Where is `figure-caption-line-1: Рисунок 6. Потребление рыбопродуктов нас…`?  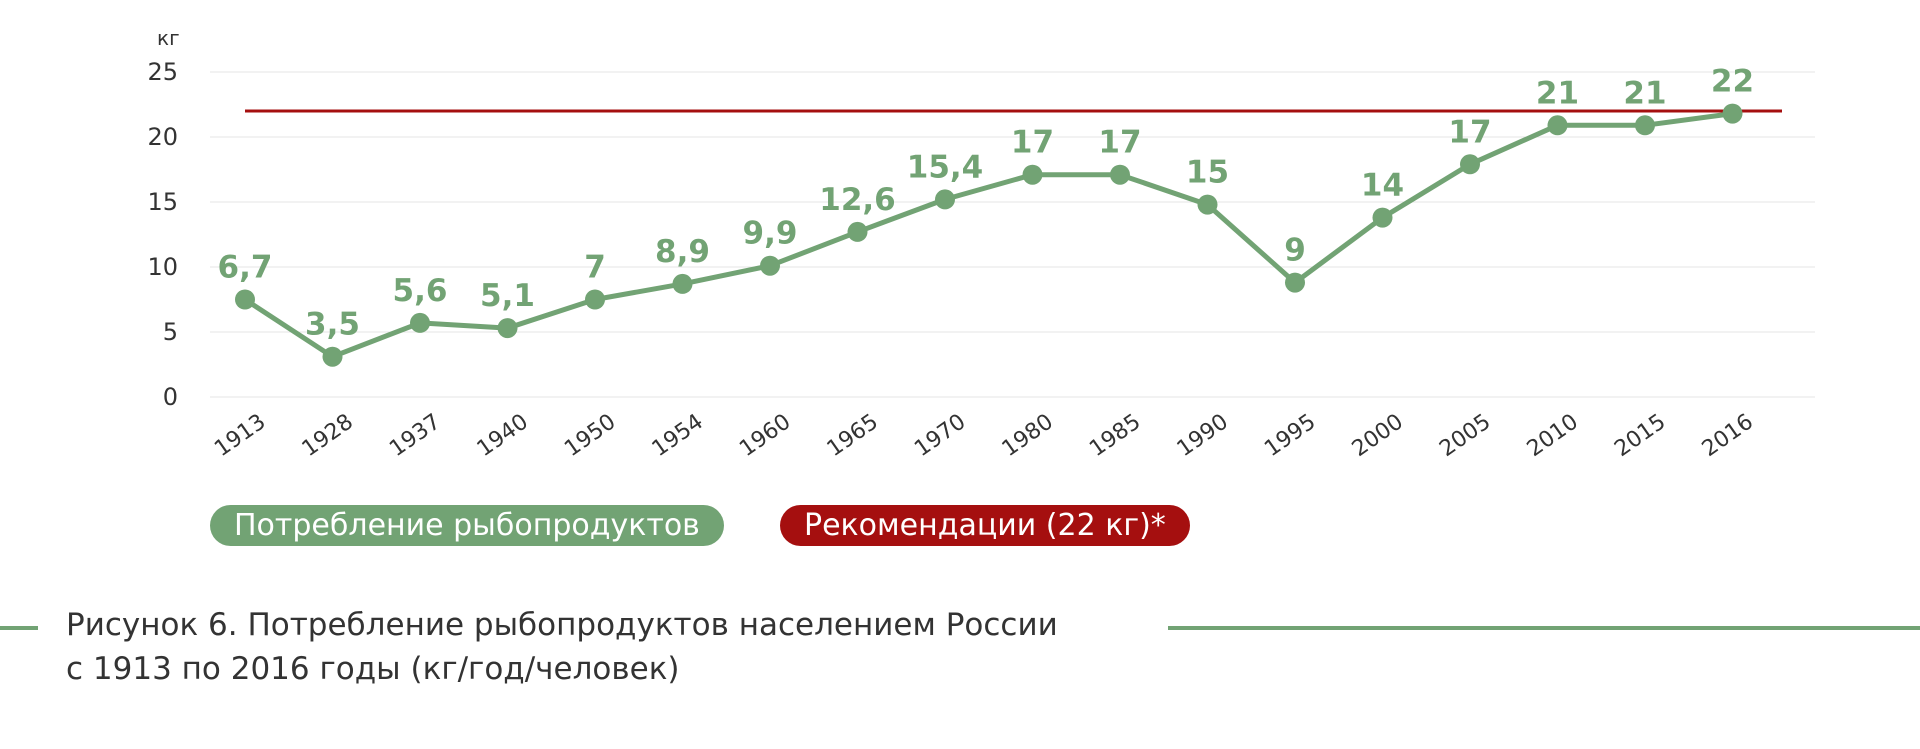
figure-caption-line-1: Рисунок 6. Потребление рыбопродуктов нас… is located at coordinates (562, 625).